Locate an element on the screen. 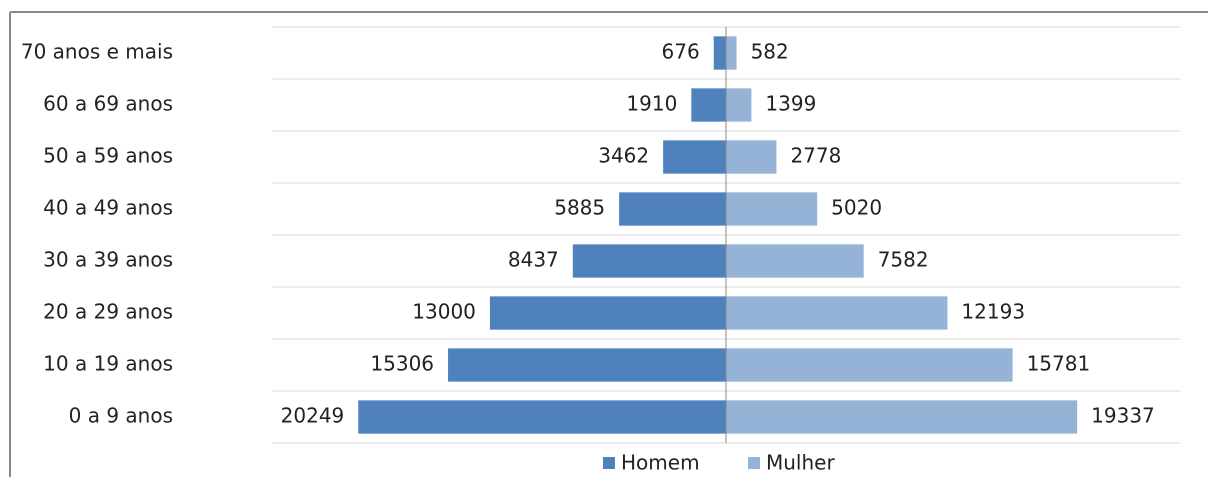 The width and height of the screenshot is (1208, 477). data-label: 1399 is located at coordinates (790, 104).